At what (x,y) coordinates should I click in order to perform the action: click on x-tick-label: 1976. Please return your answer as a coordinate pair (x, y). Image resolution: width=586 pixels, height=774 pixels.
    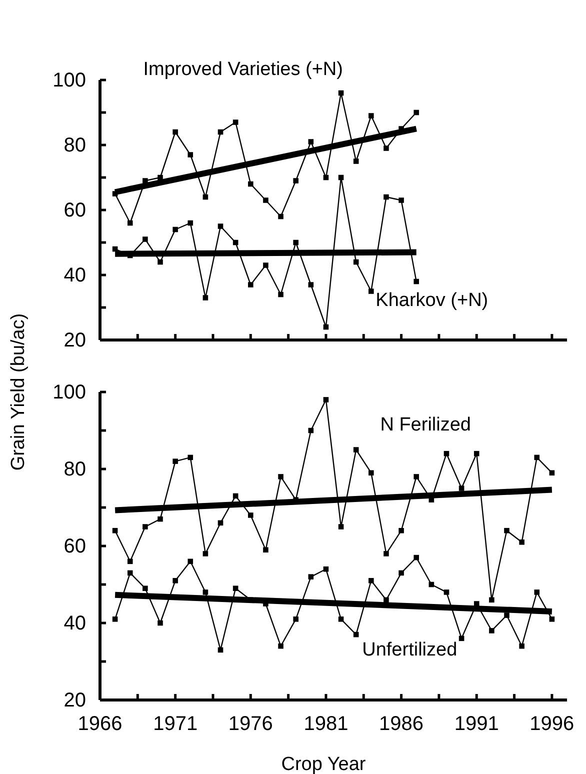
    Looking at the image, I should click on (250, 724).